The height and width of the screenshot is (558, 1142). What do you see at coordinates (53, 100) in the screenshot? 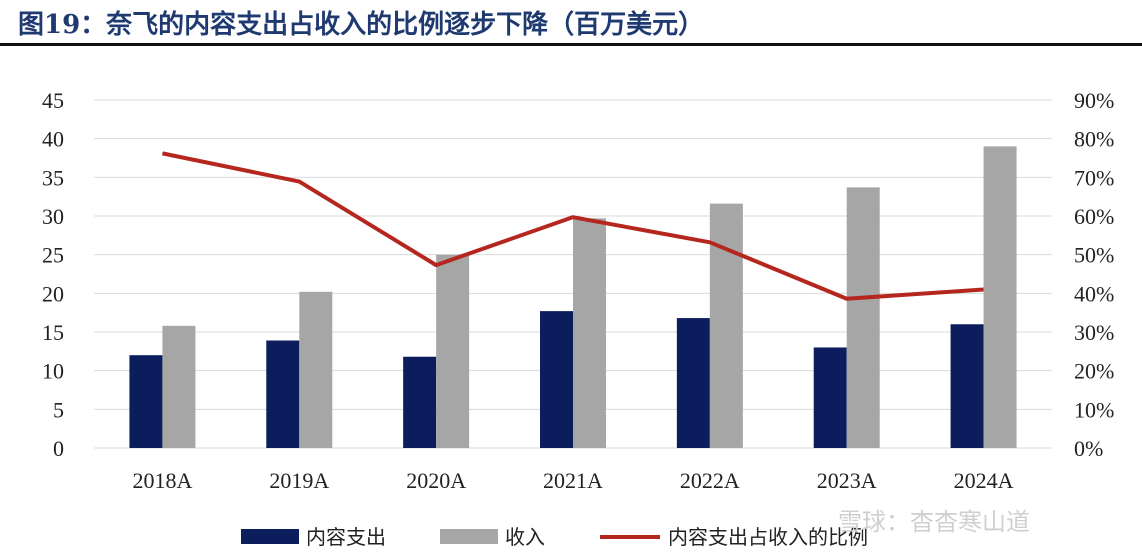
I see `left-tick-label: 45` at bounding box center [53, 100].